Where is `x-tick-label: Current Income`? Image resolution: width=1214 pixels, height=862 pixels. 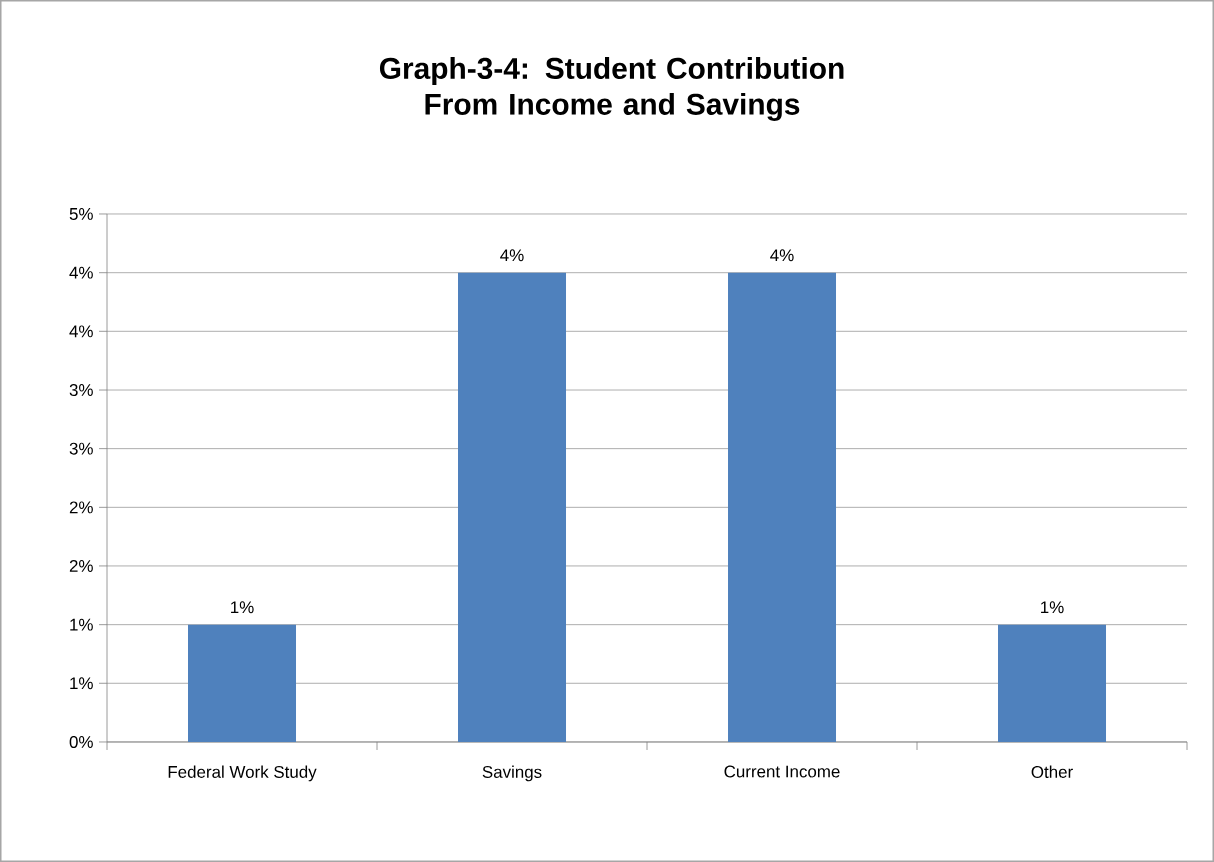
x-tick-label: Current Income is located at coordinates (782, 771).